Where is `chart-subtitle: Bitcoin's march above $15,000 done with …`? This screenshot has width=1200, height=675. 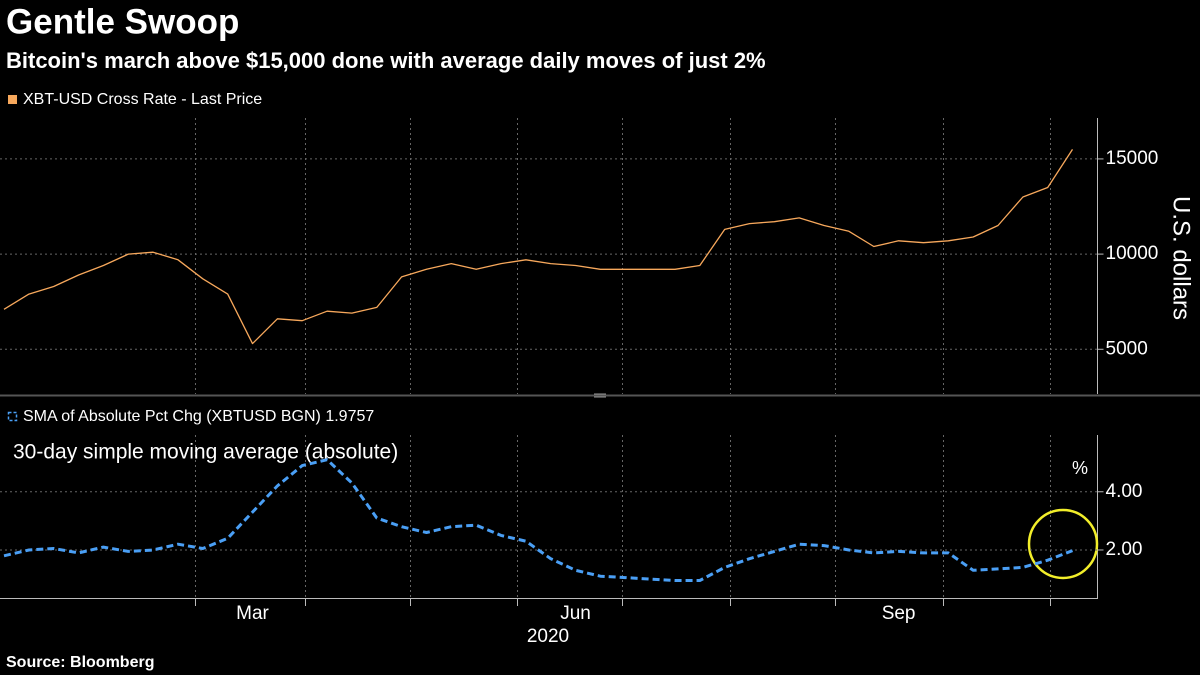 chart-subtitle: Bitcoin's march above $15,000 done with … is located at coordinates (386, 60).